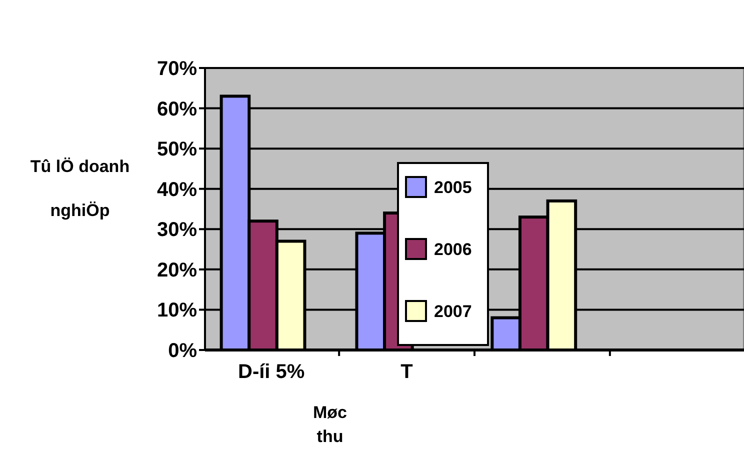 The height and width of the screenshot is (476, 744). Describe the element at coordinates (453, 311) in the screenshot. I see `legend-label: 2007` at that location.